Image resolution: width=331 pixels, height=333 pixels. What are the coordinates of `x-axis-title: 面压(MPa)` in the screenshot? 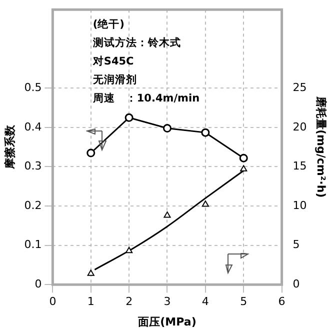 It's located at (166, 321).